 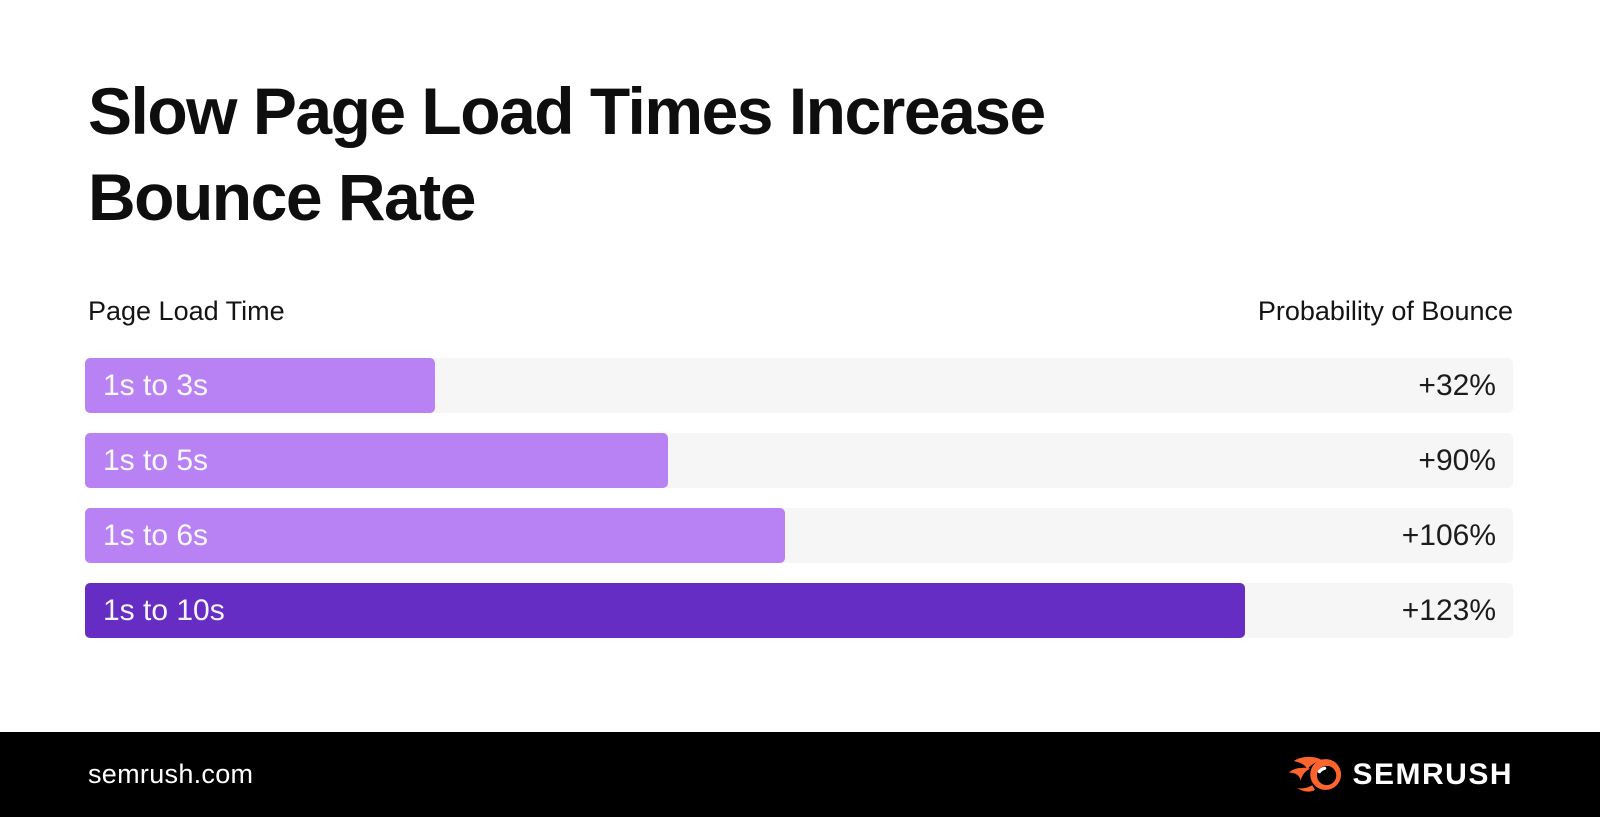 What do you see at coordinates (1457, 385) in the screenshot?
I see `bar-value: +32%` at bounding box center [1457, 385].